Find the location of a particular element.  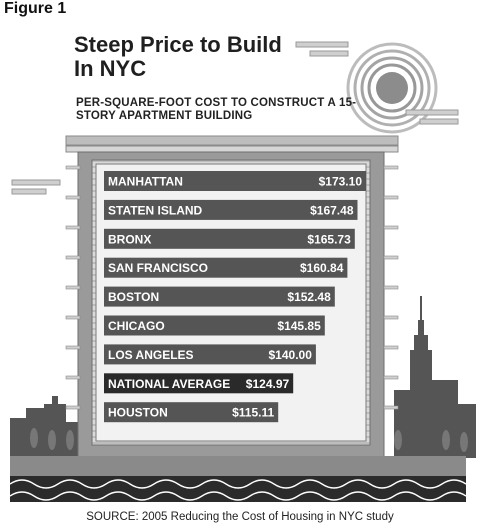

bar-group: BRONX $165.73 is located at coordinates (229, 238).